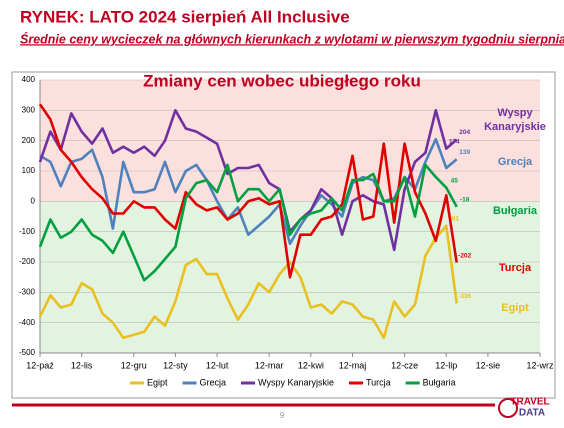  Describe the element at coordinates (464, 296) in the screenshot. I see `data-label: -336` at that location.